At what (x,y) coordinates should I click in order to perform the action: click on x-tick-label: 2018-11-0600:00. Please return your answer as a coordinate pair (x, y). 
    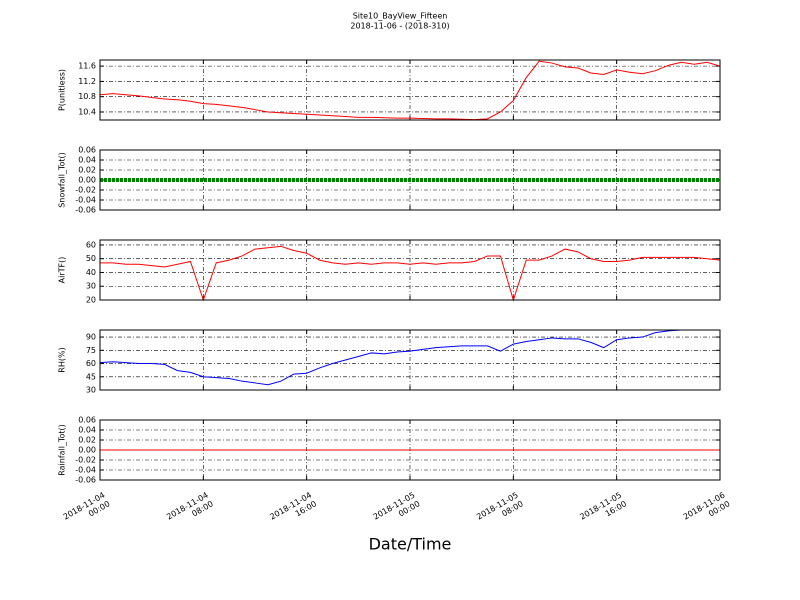
    Looking at the image, I should click on (706, 510).